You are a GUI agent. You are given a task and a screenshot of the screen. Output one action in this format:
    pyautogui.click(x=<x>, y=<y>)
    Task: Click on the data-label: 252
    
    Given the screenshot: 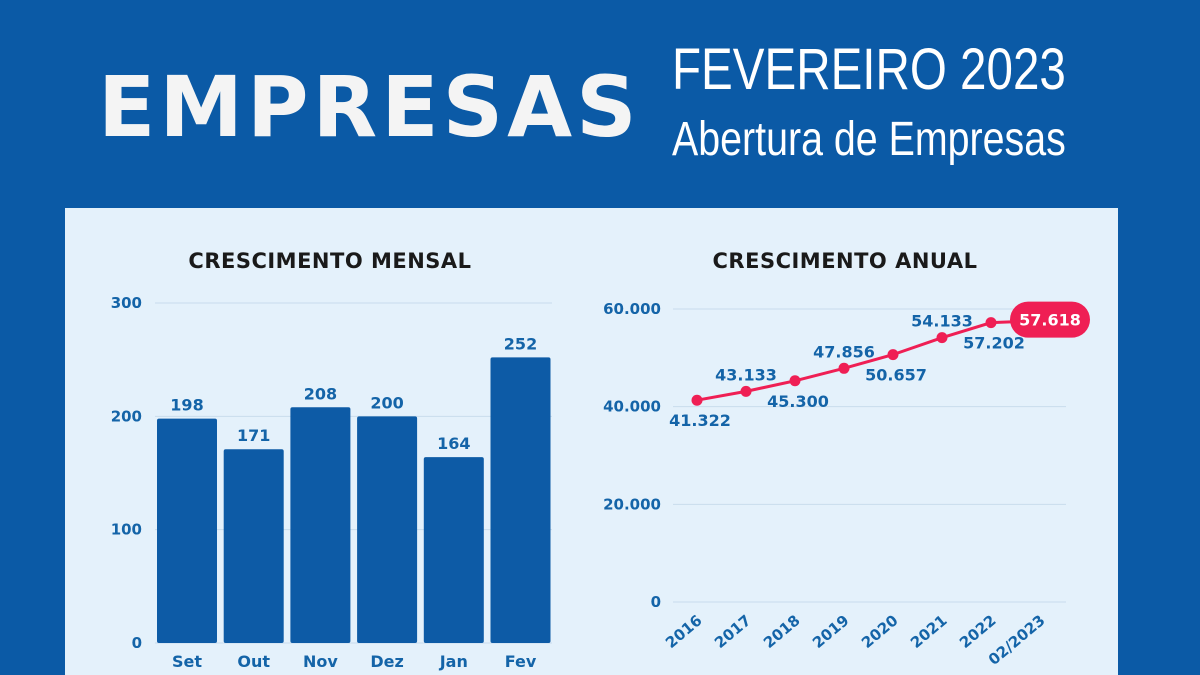 What is the action you would take?
    pyautogui.click(x=520, y=343)
    